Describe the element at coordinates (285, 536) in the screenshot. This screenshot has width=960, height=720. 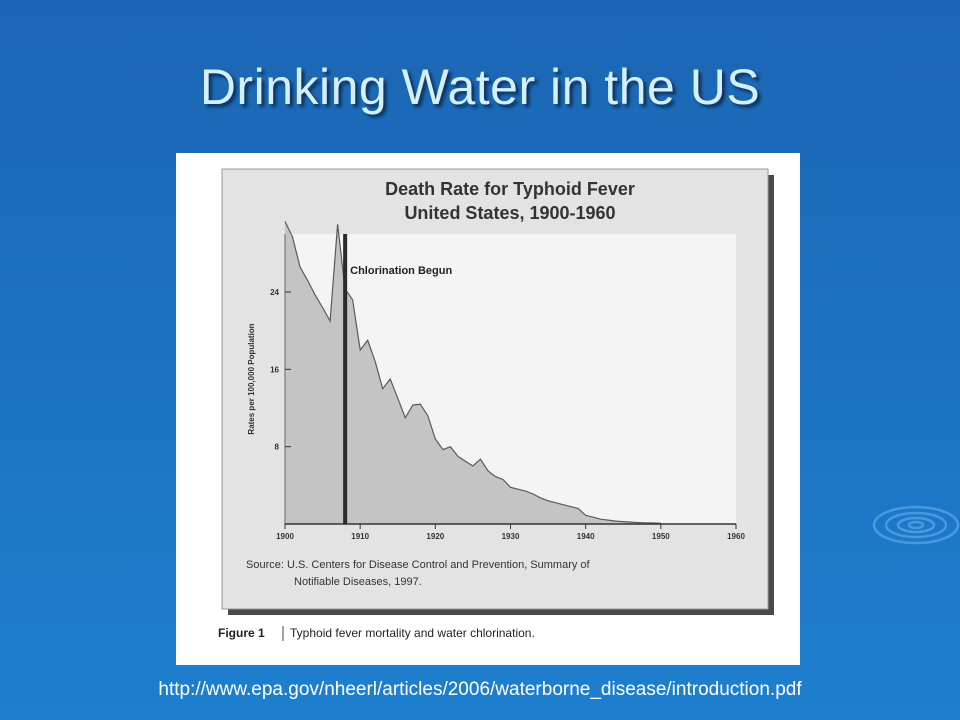
I see `x-tick-label-1900: 1900` at that location.